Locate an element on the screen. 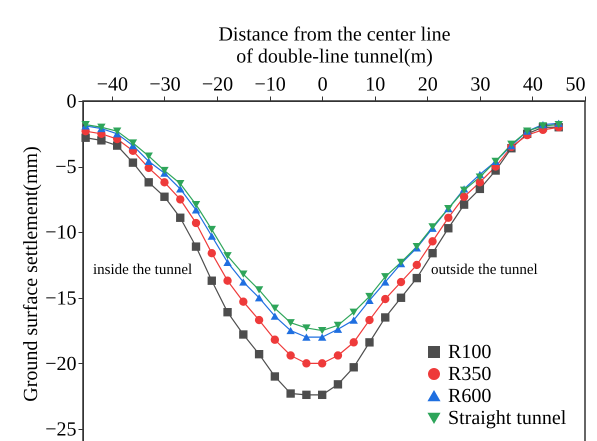  x-tick-label: −30 is located at coordinates (165, 85).